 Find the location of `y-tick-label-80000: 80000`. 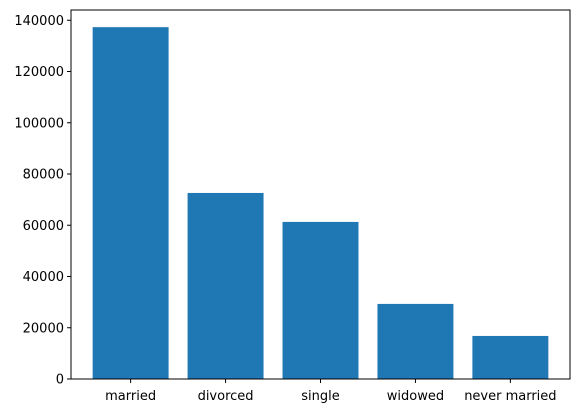

y-tick-label-80000: 80000 is located at coordinates (43, 175).